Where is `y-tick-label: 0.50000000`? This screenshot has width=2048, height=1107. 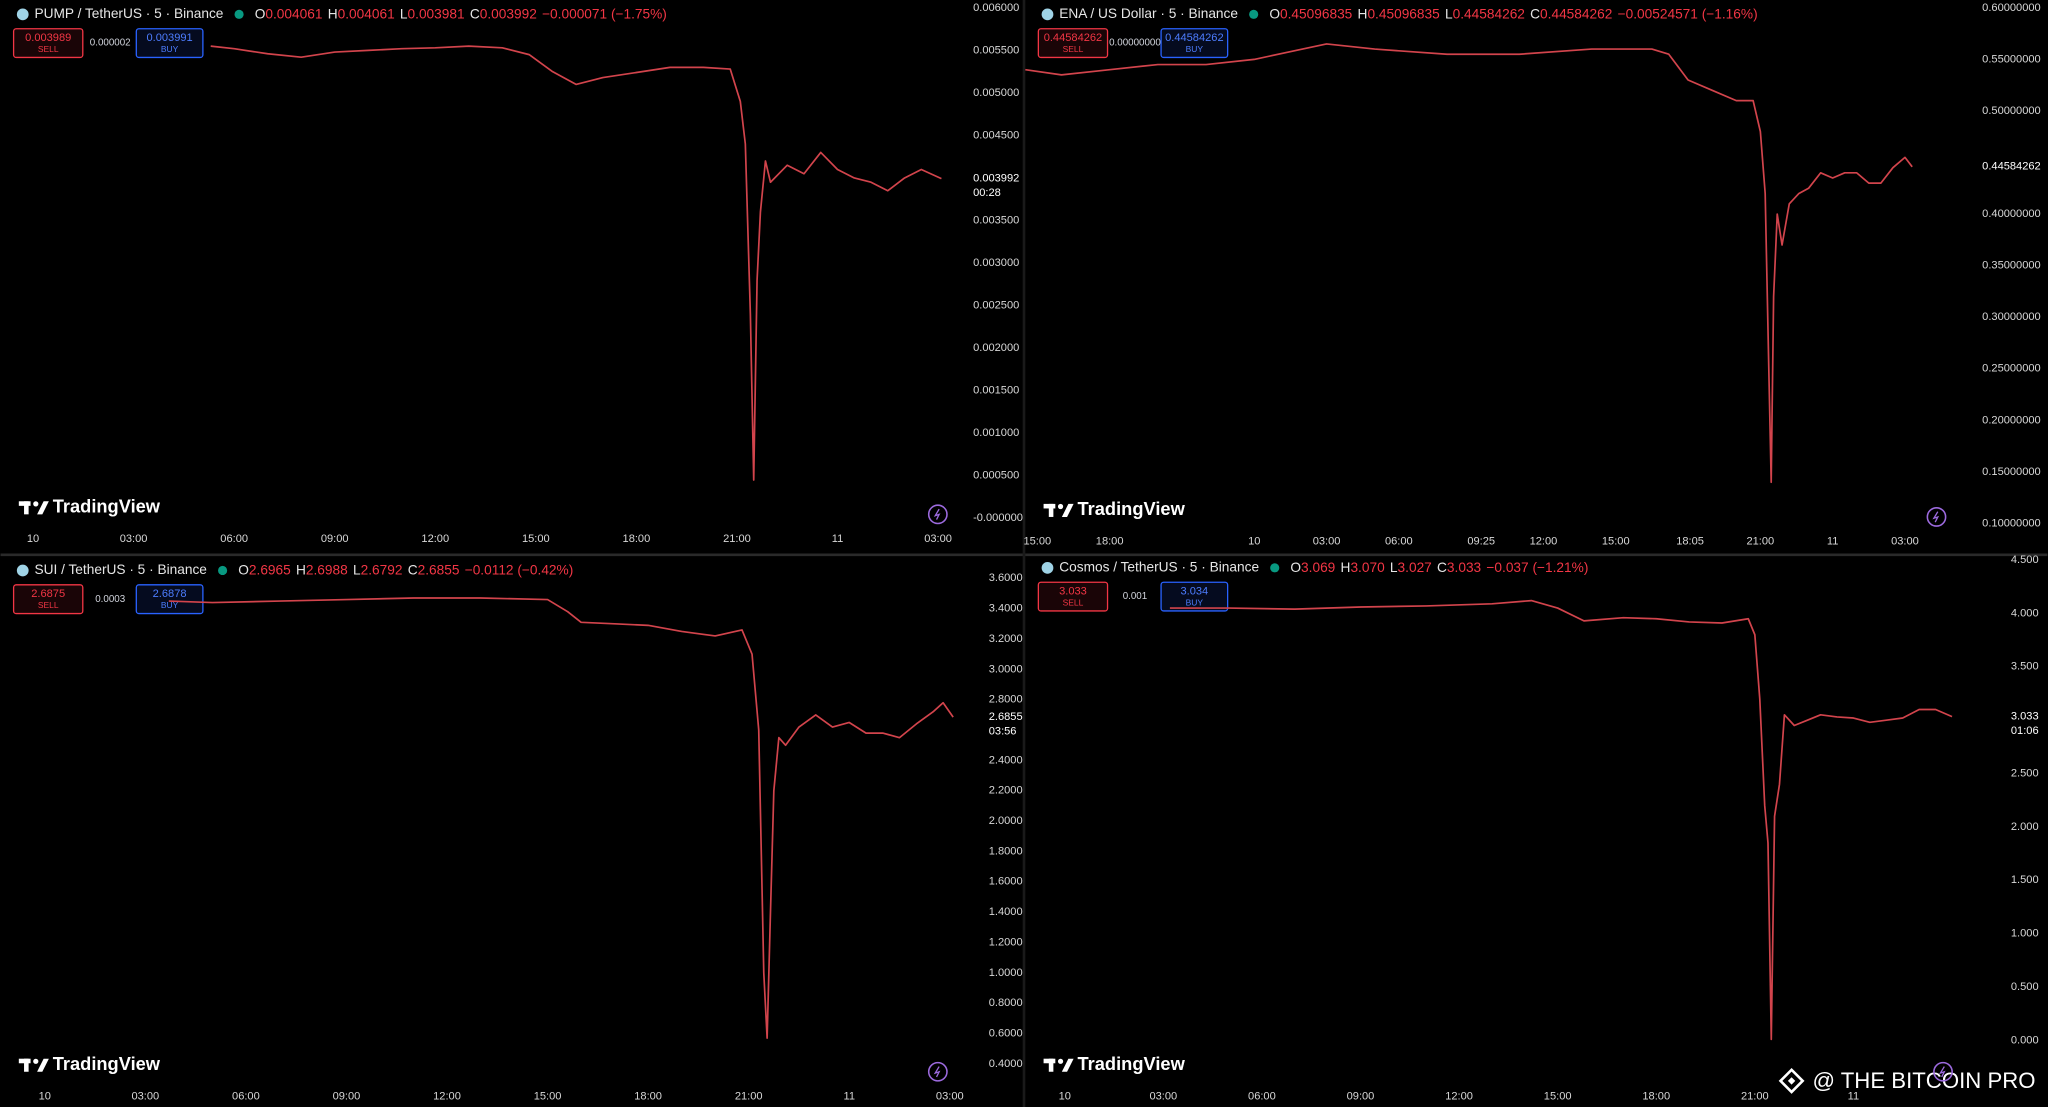
y-tick-label: 0.50000000 is located at coordinates (2011, 111).